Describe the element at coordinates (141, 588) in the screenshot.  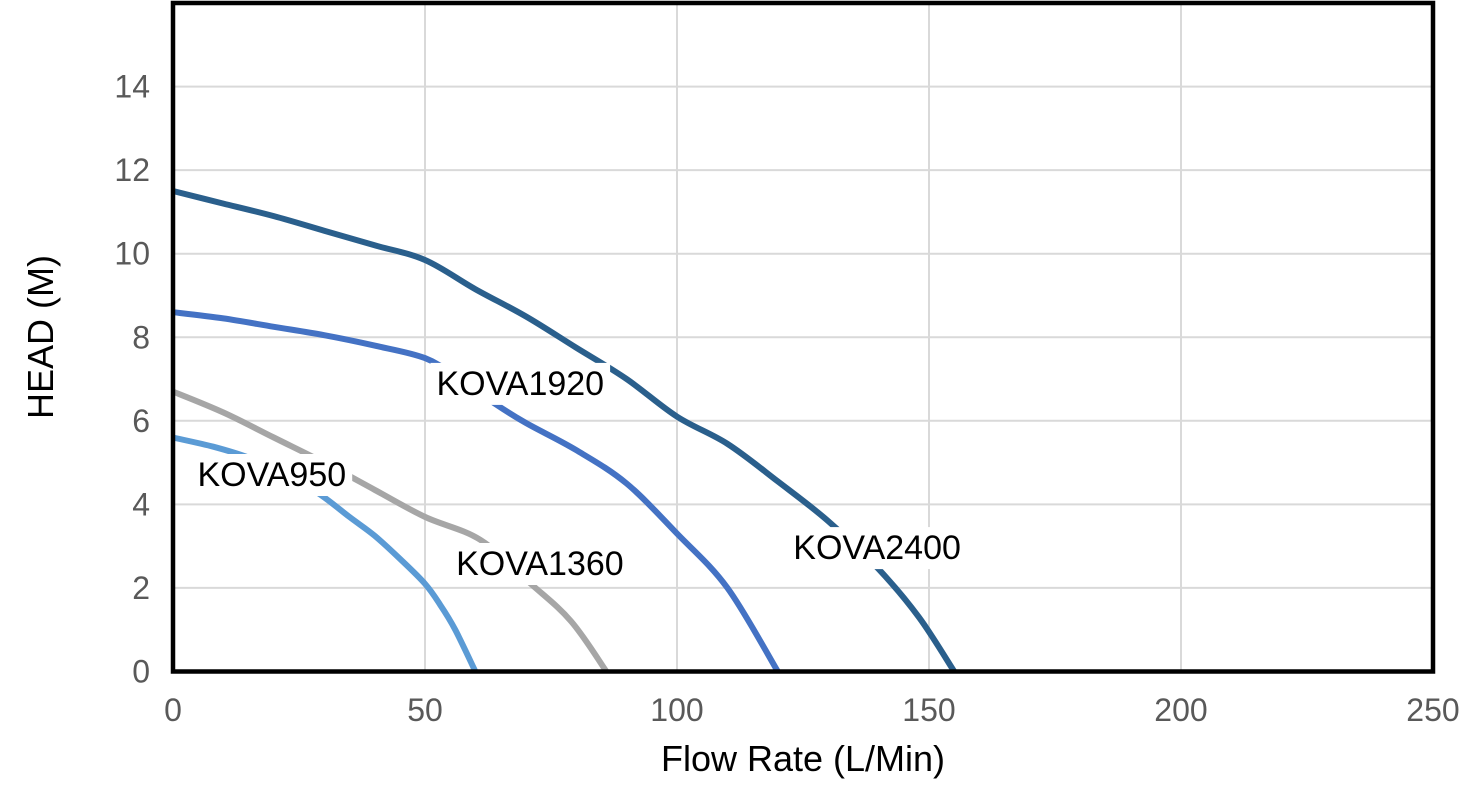
I see `y-tick-label: 2` at that location.